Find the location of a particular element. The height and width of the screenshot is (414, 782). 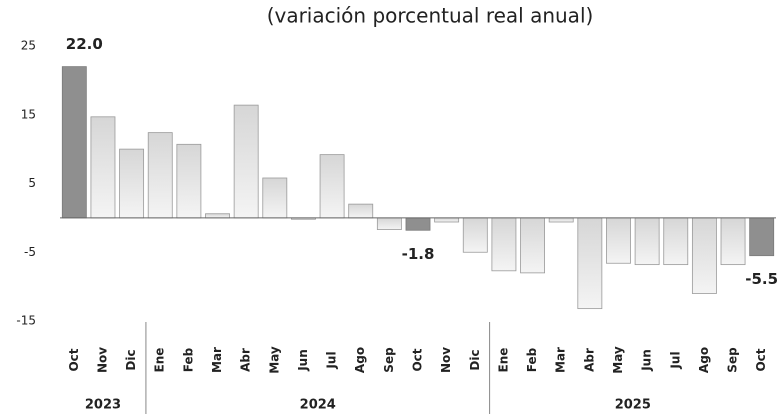

y-tick-label: -15 is located at coordinates (26, 321).